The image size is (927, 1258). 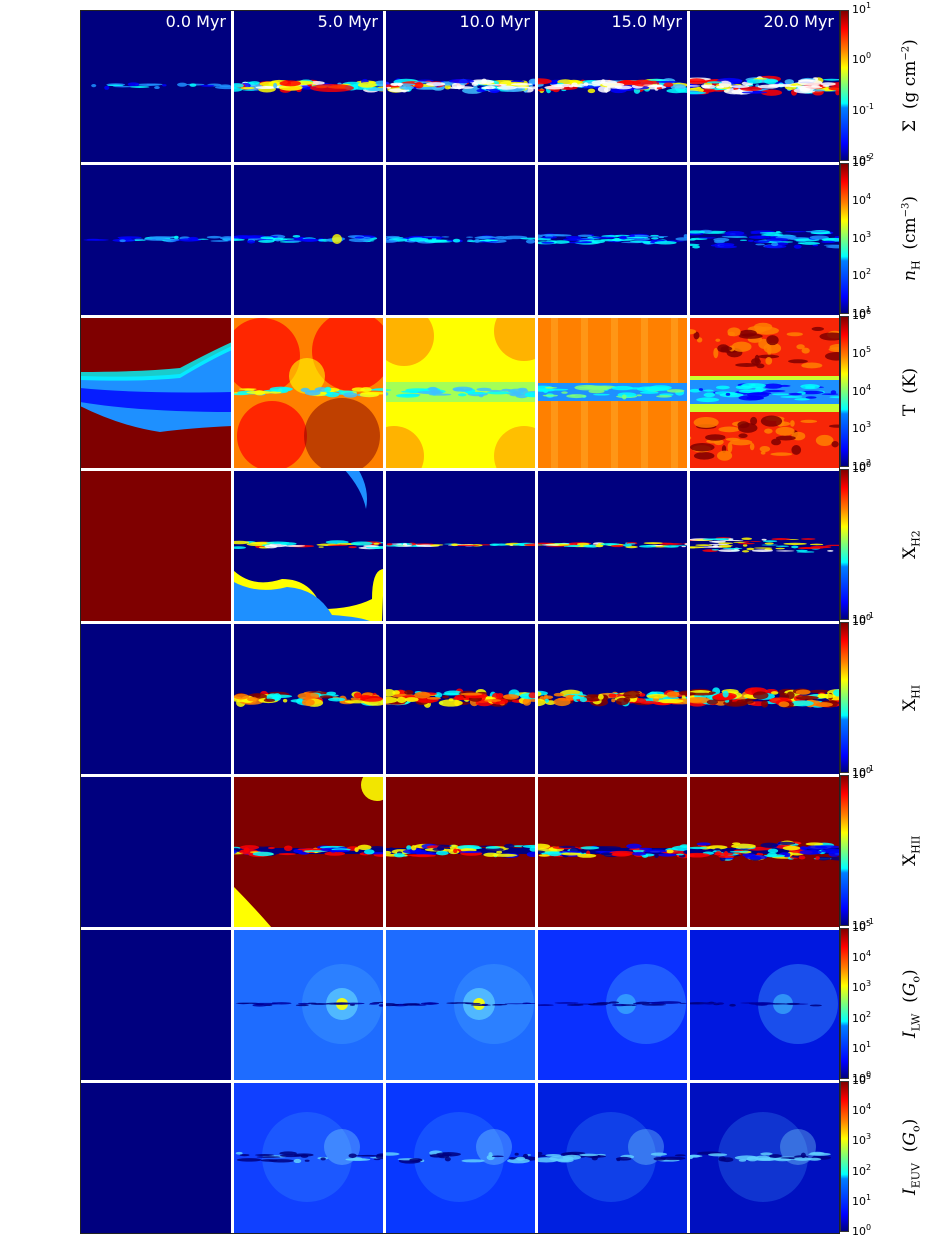 What do you see at coordinates (844, 85) in the screenshot?
I see `colorbar-Sigma` at bounding box center [844, 85].